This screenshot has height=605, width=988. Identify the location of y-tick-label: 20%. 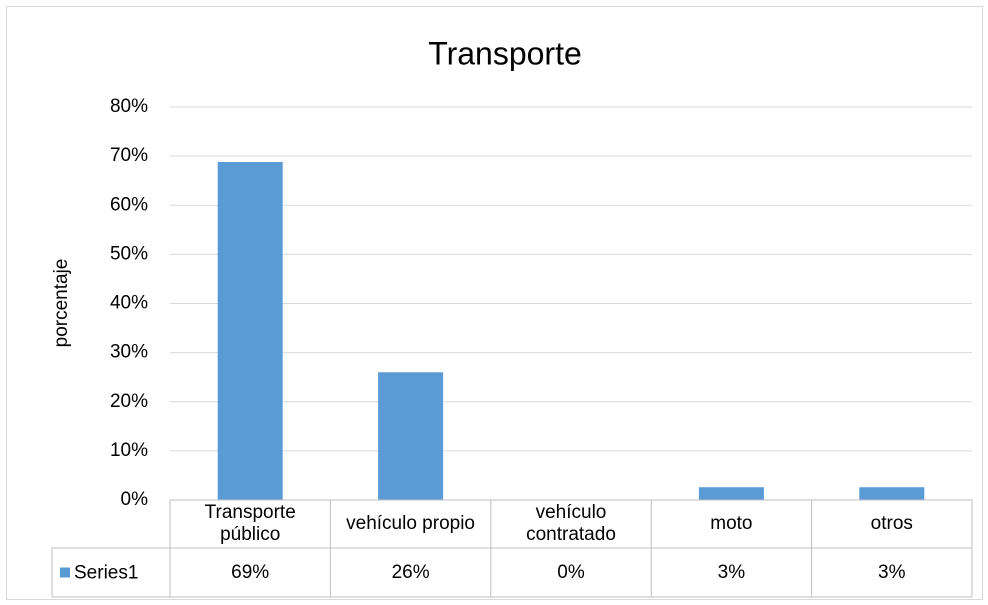
(129, 401).